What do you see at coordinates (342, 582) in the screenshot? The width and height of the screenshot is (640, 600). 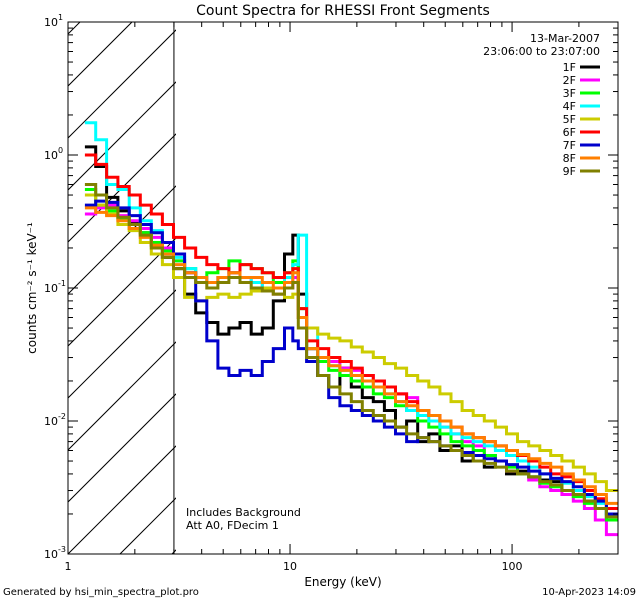 I see `x-axis-label: Energy (keV)` at bounding box center [342, 582].